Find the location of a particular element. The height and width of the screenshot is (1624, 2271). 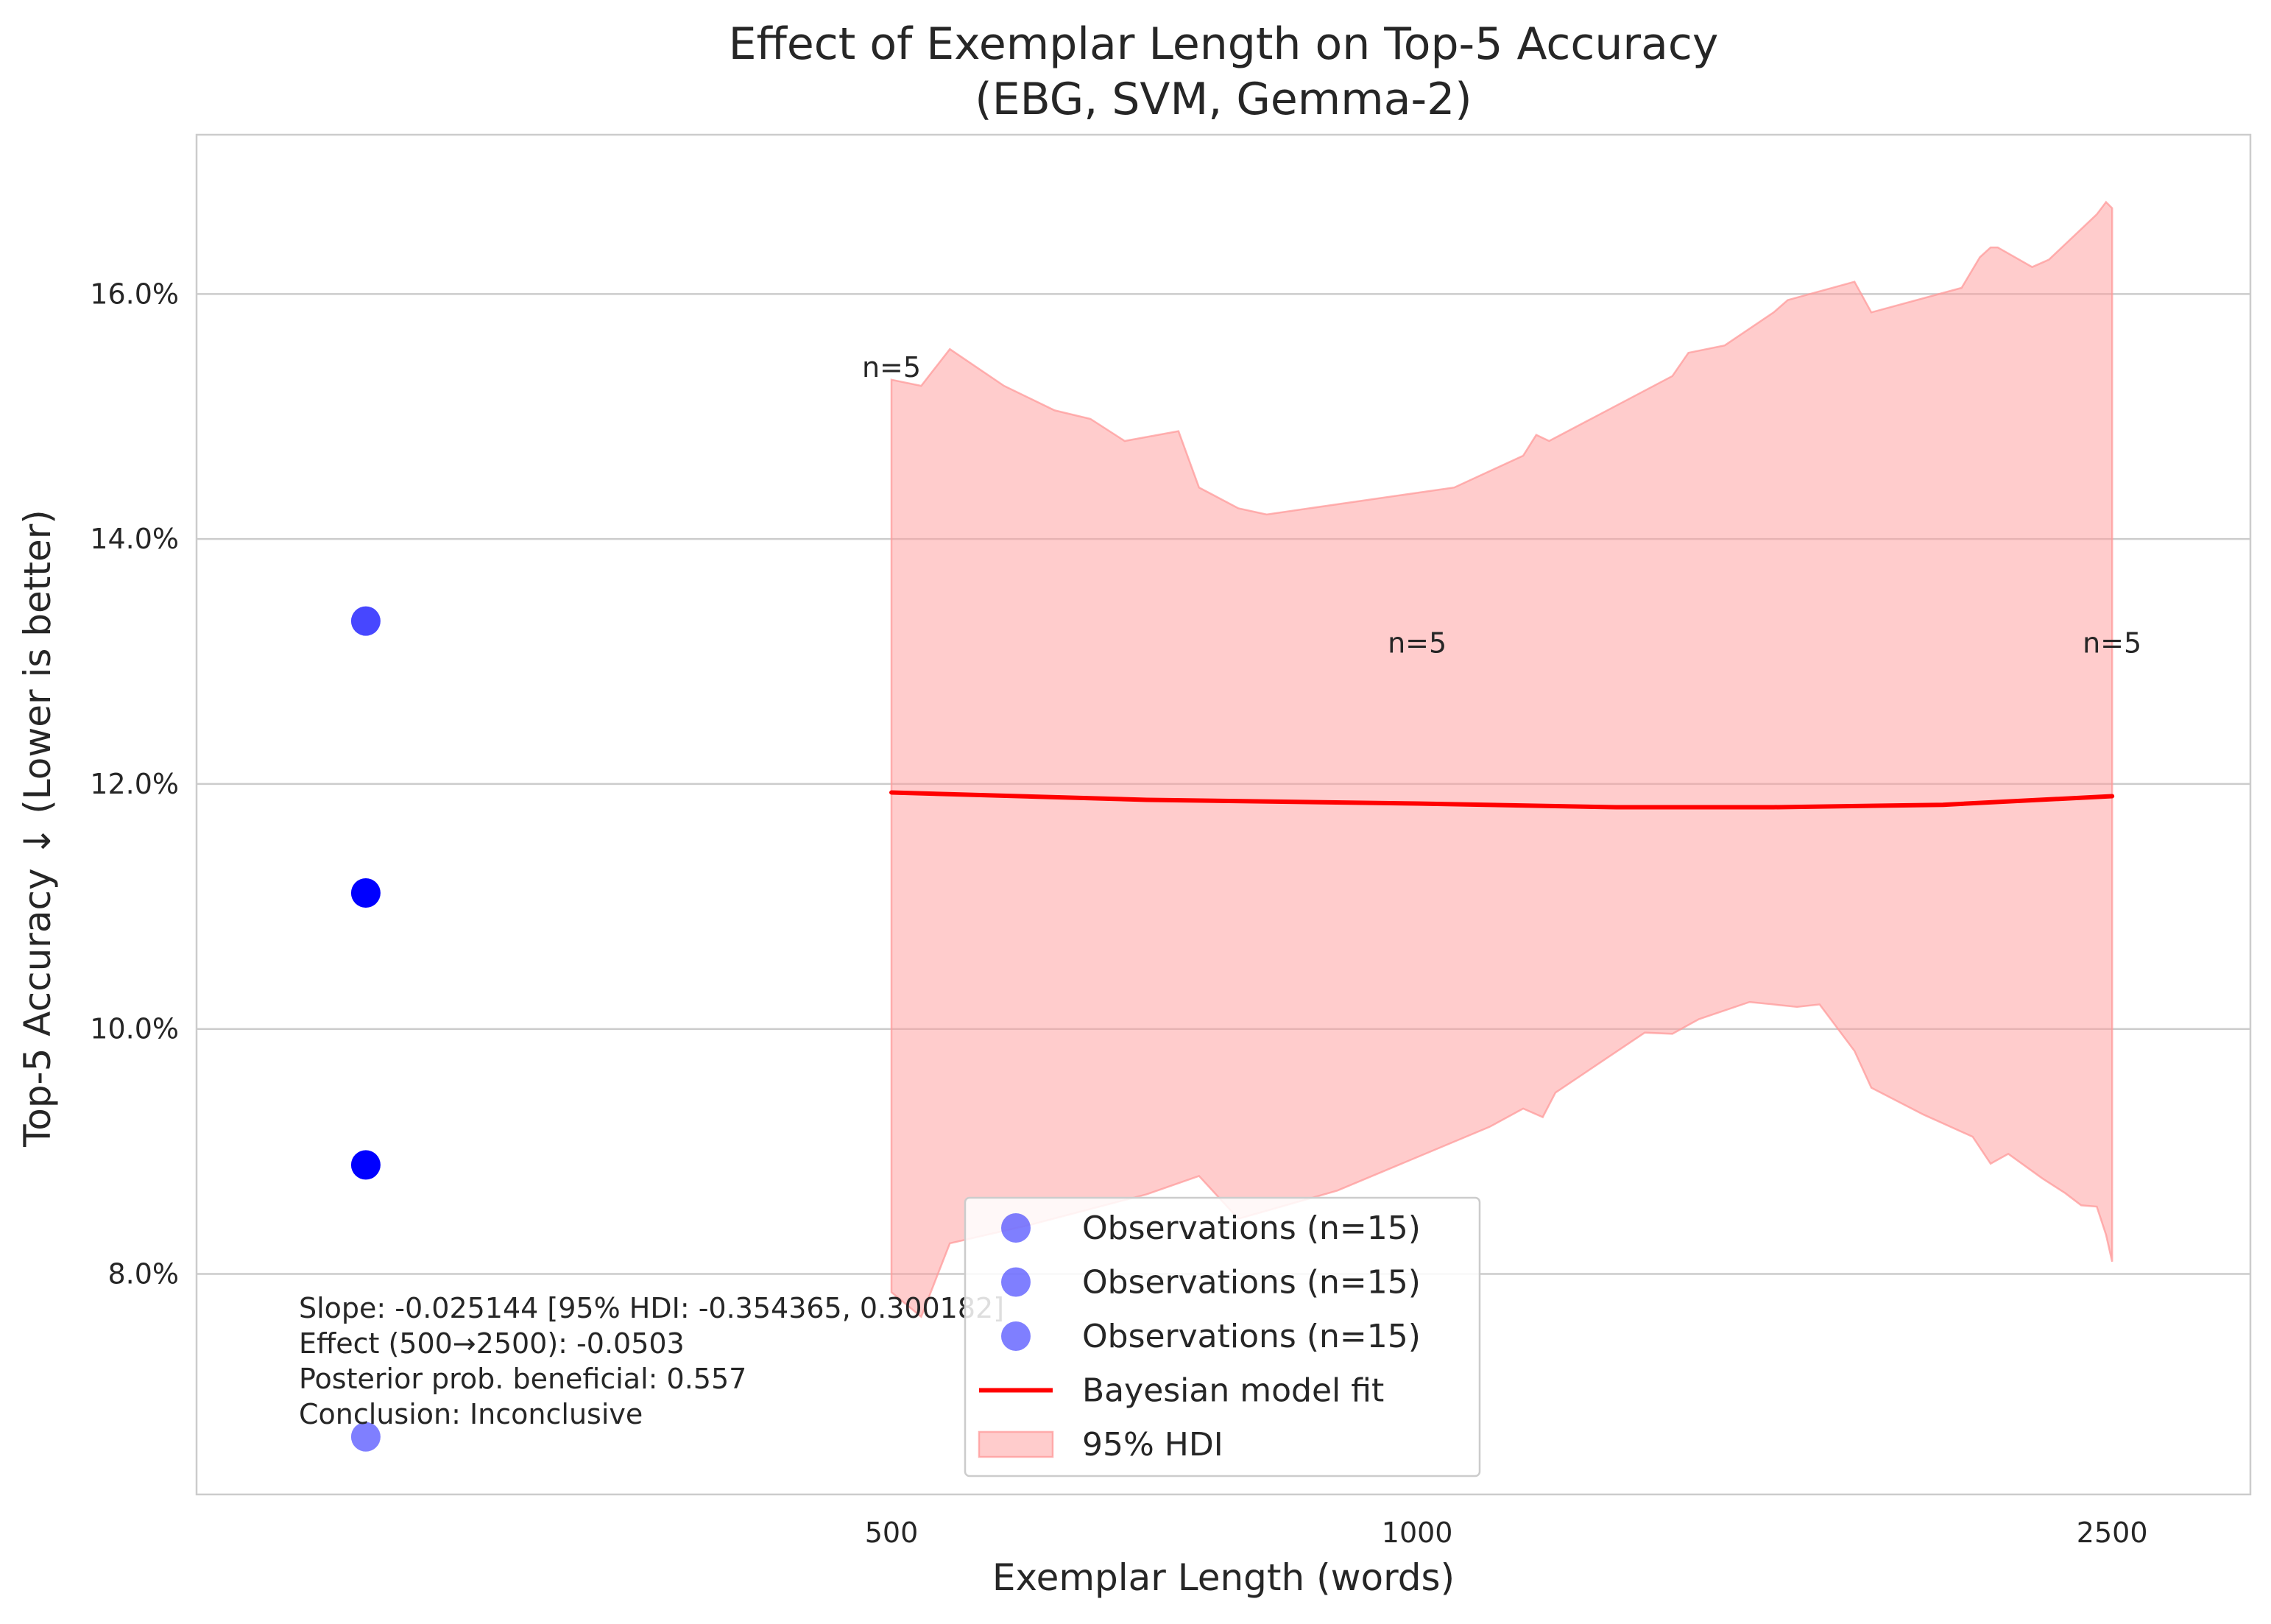

legend-patch is located at coordinates (1016, 1444).